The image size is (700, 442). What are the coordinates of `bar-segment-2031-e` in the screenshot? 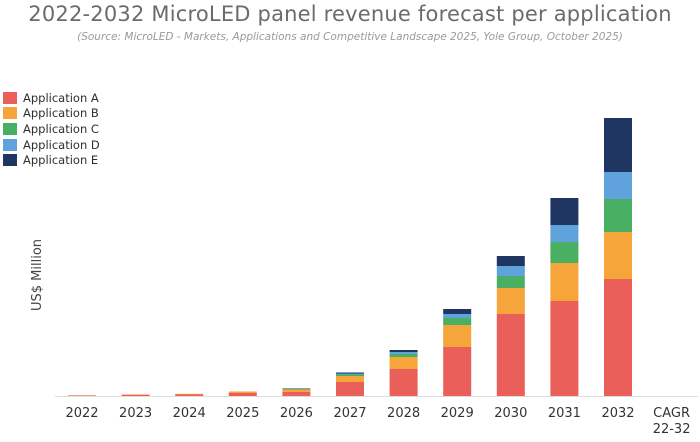 It's located at (564, 211).